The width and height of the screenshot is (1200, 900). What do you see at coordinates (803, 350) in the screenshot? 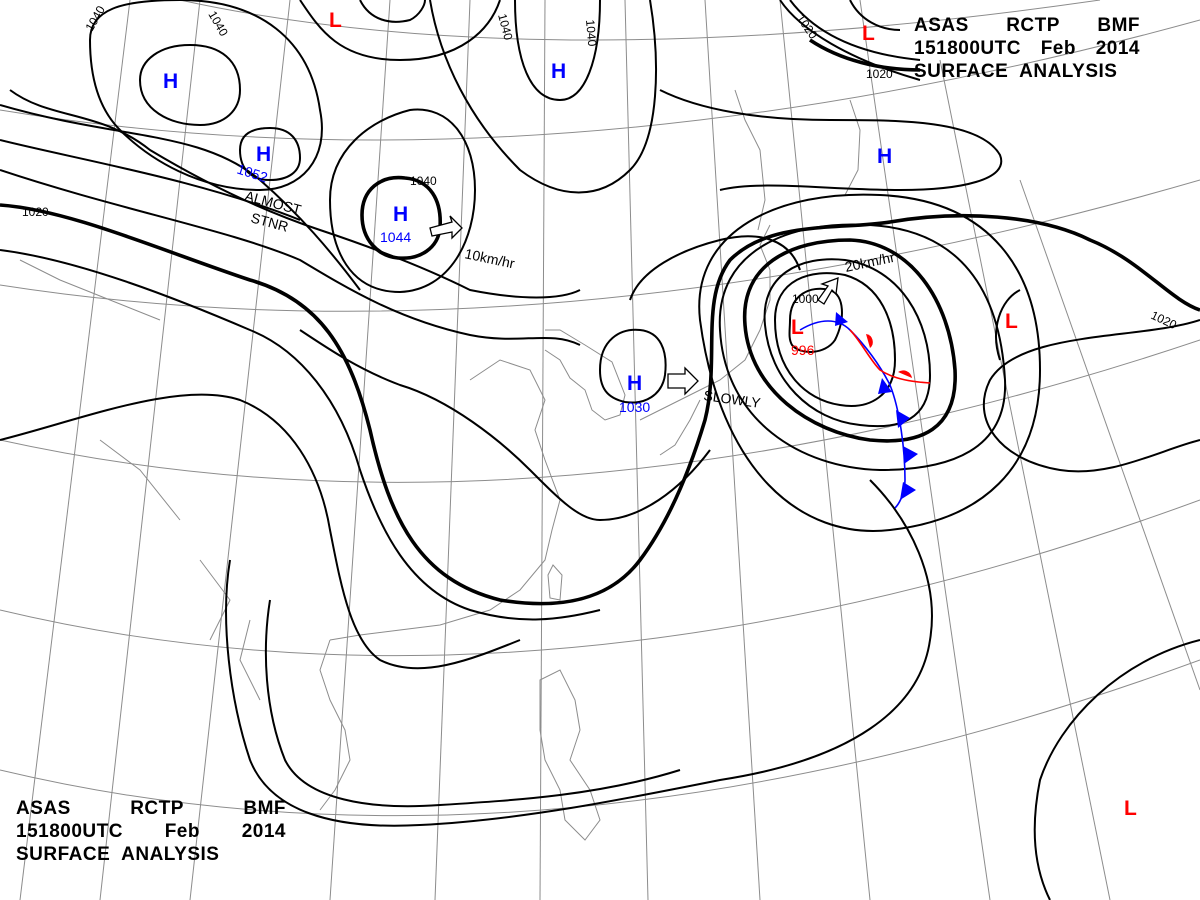
I see `low-center-value: 996` at bounding box center [803, 350].